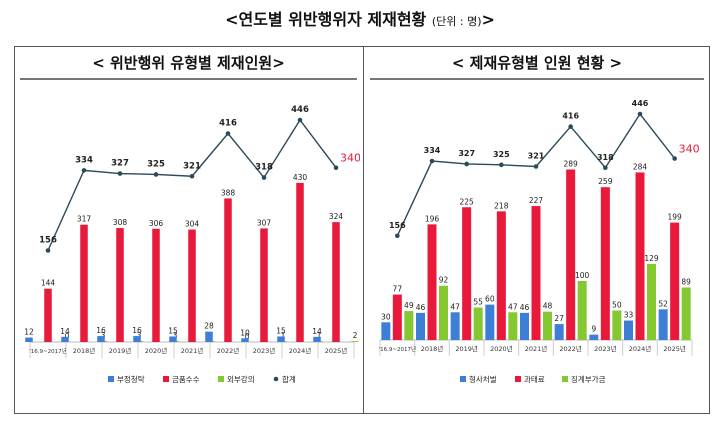 The width and height of the screenshot is (720, 423). What do you see at coordinates (501, 348) in the screenshot?
I see `x-tick-label: 2020년` at bounding box center [501, 348].